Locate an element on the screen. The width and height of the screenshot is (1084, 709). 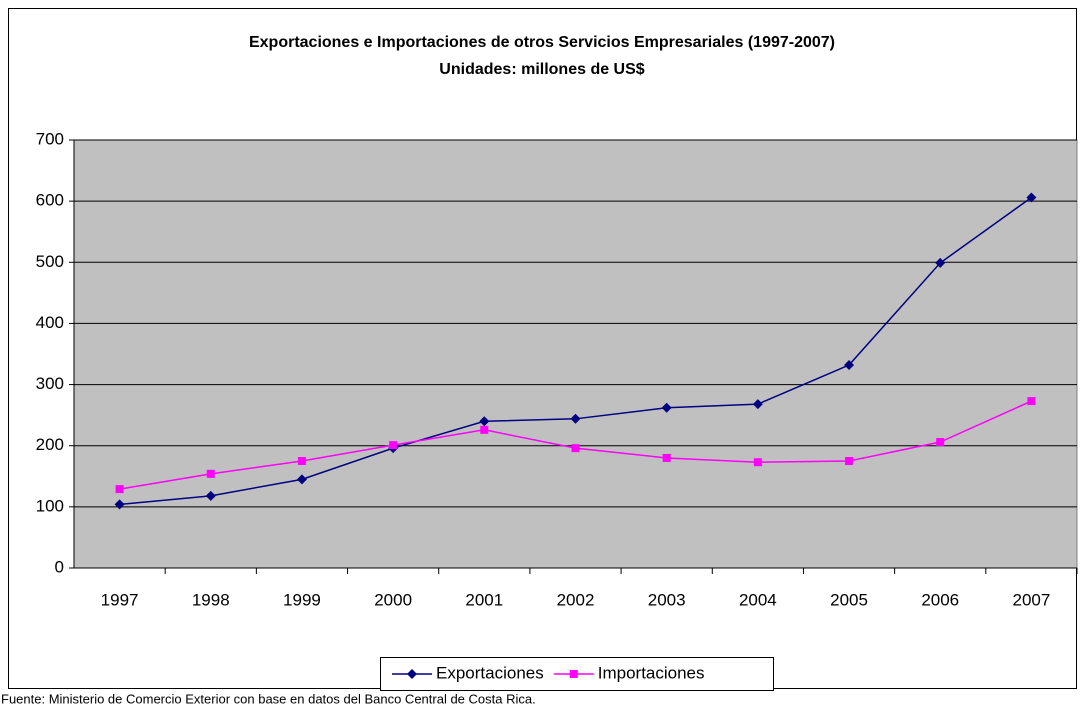
y-tick-label: 300 is located at coordinates (50, 383).